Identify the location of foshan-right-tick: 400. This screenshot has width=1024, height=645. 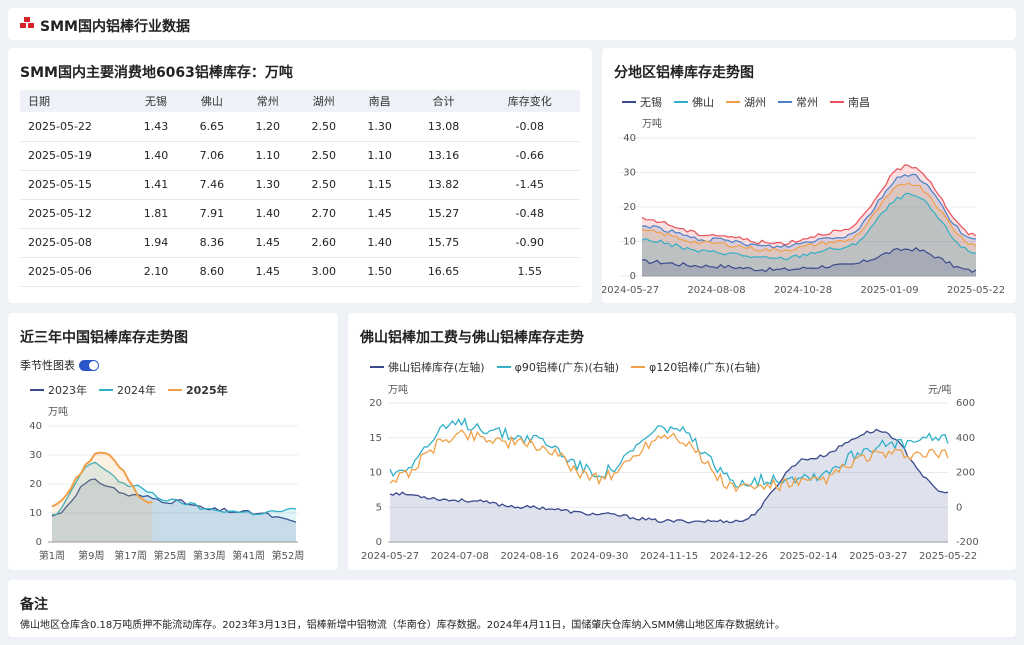
(965, 438).